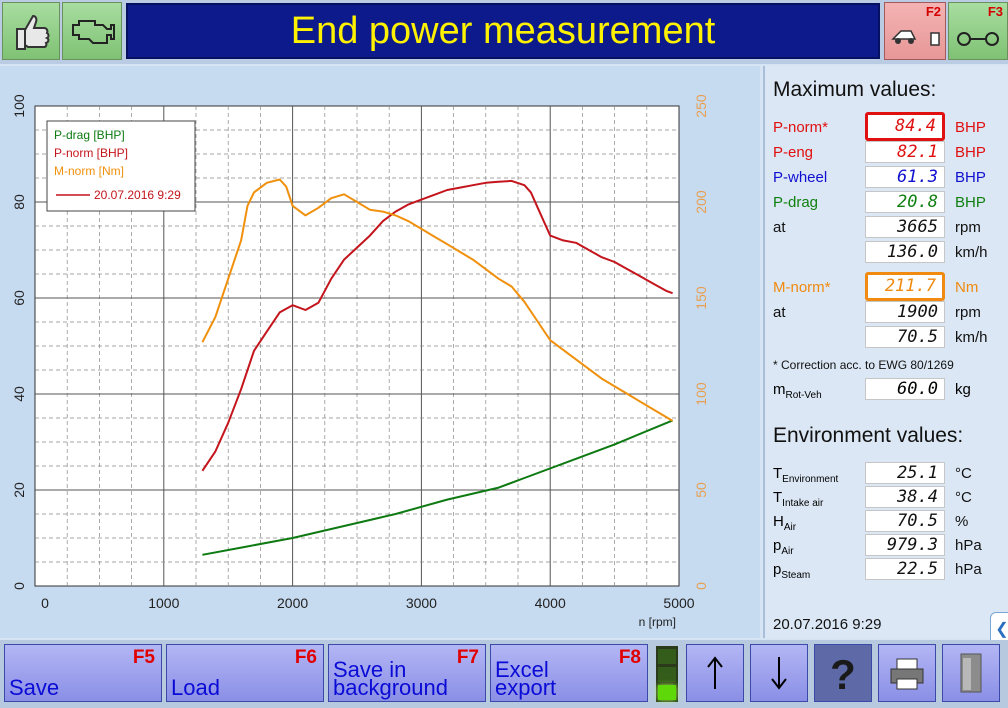  Describe the element at coordinates (796, 202) in the screenshot. I see `p-drag-label: P-drag` at that location.